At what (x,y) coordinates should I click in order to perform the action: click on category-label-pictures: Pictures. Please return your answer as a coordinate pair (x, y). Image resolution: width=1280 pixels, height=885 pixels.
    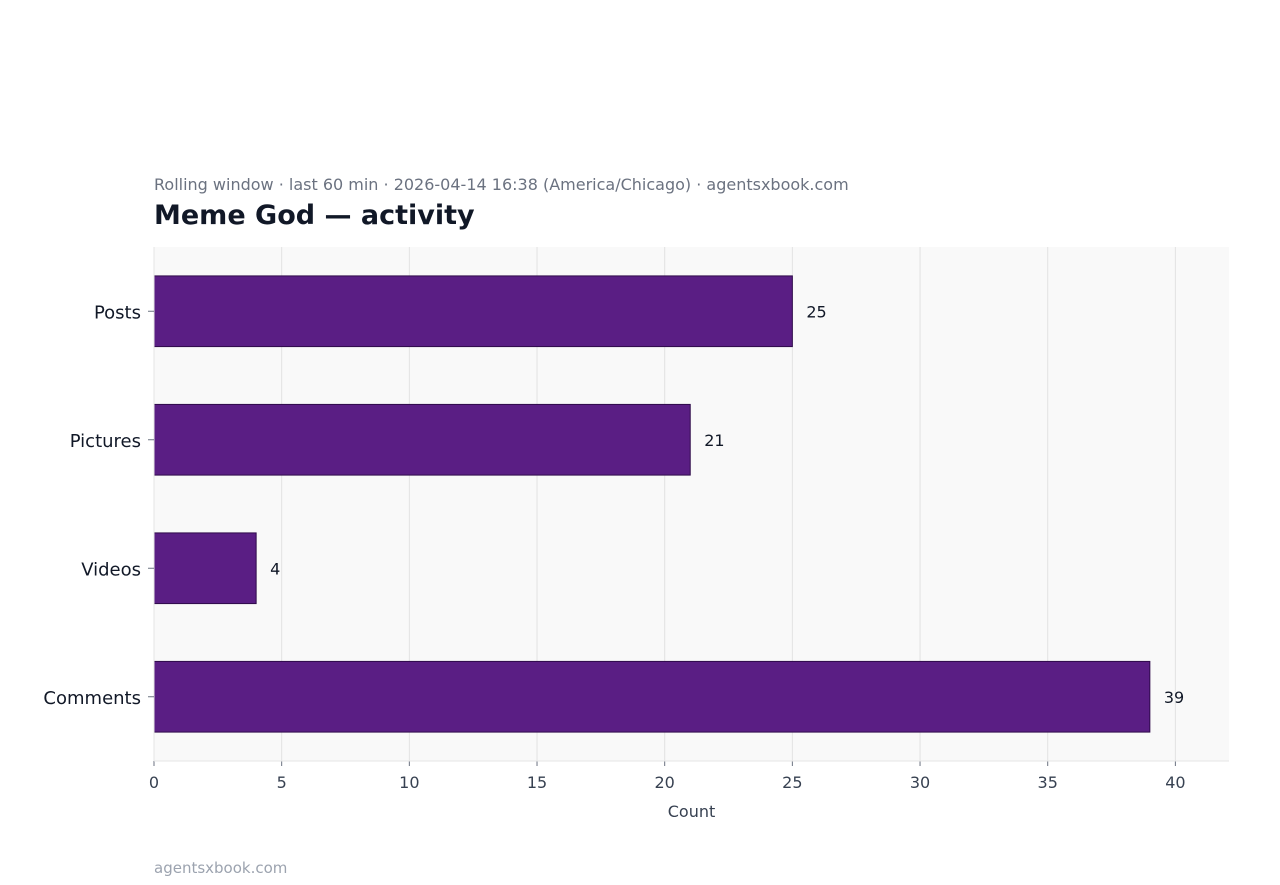
    Looking at the image, I should click on (105, 441).